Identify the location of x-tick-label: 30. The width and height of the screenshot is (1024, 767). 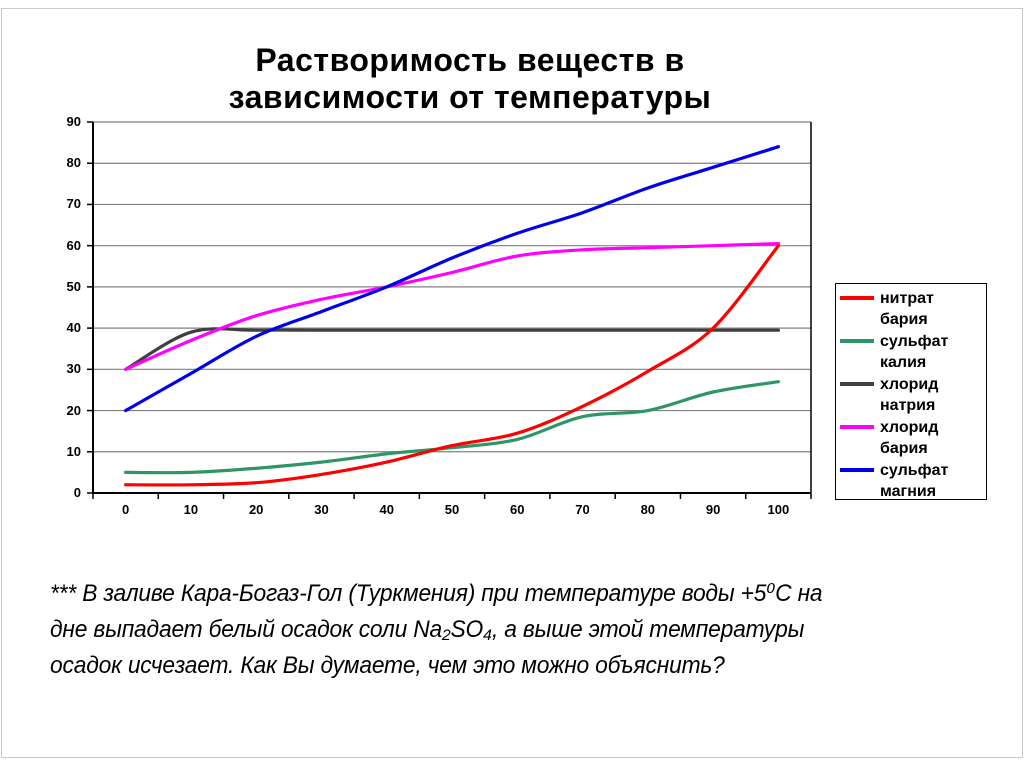
(321, 509).